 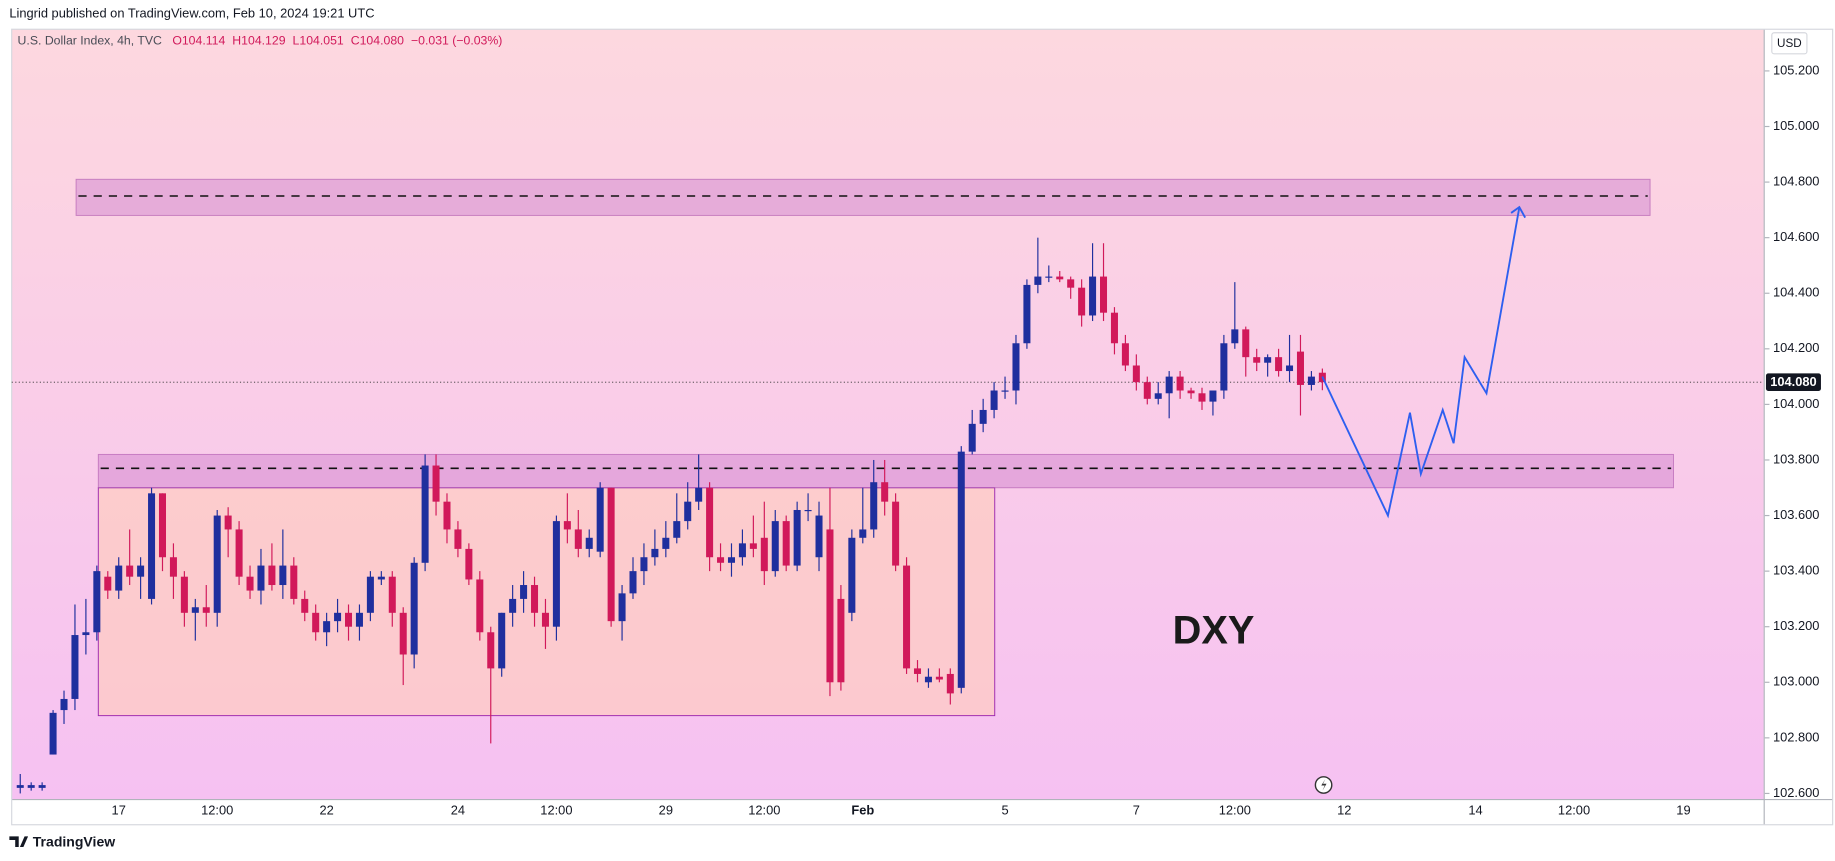 What do you see at coordinates (377, 41) in the screenshot?
I see `legend-value: C104.080` at bounding box center [377, 41].